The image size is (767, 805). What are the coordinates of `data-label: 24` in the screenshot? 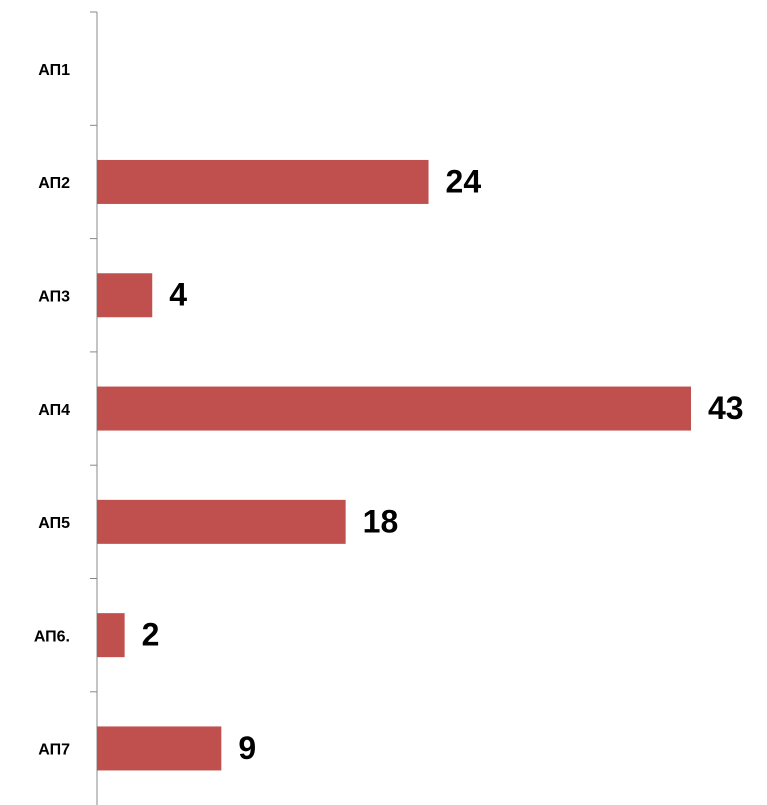 It's located at (464, 181).